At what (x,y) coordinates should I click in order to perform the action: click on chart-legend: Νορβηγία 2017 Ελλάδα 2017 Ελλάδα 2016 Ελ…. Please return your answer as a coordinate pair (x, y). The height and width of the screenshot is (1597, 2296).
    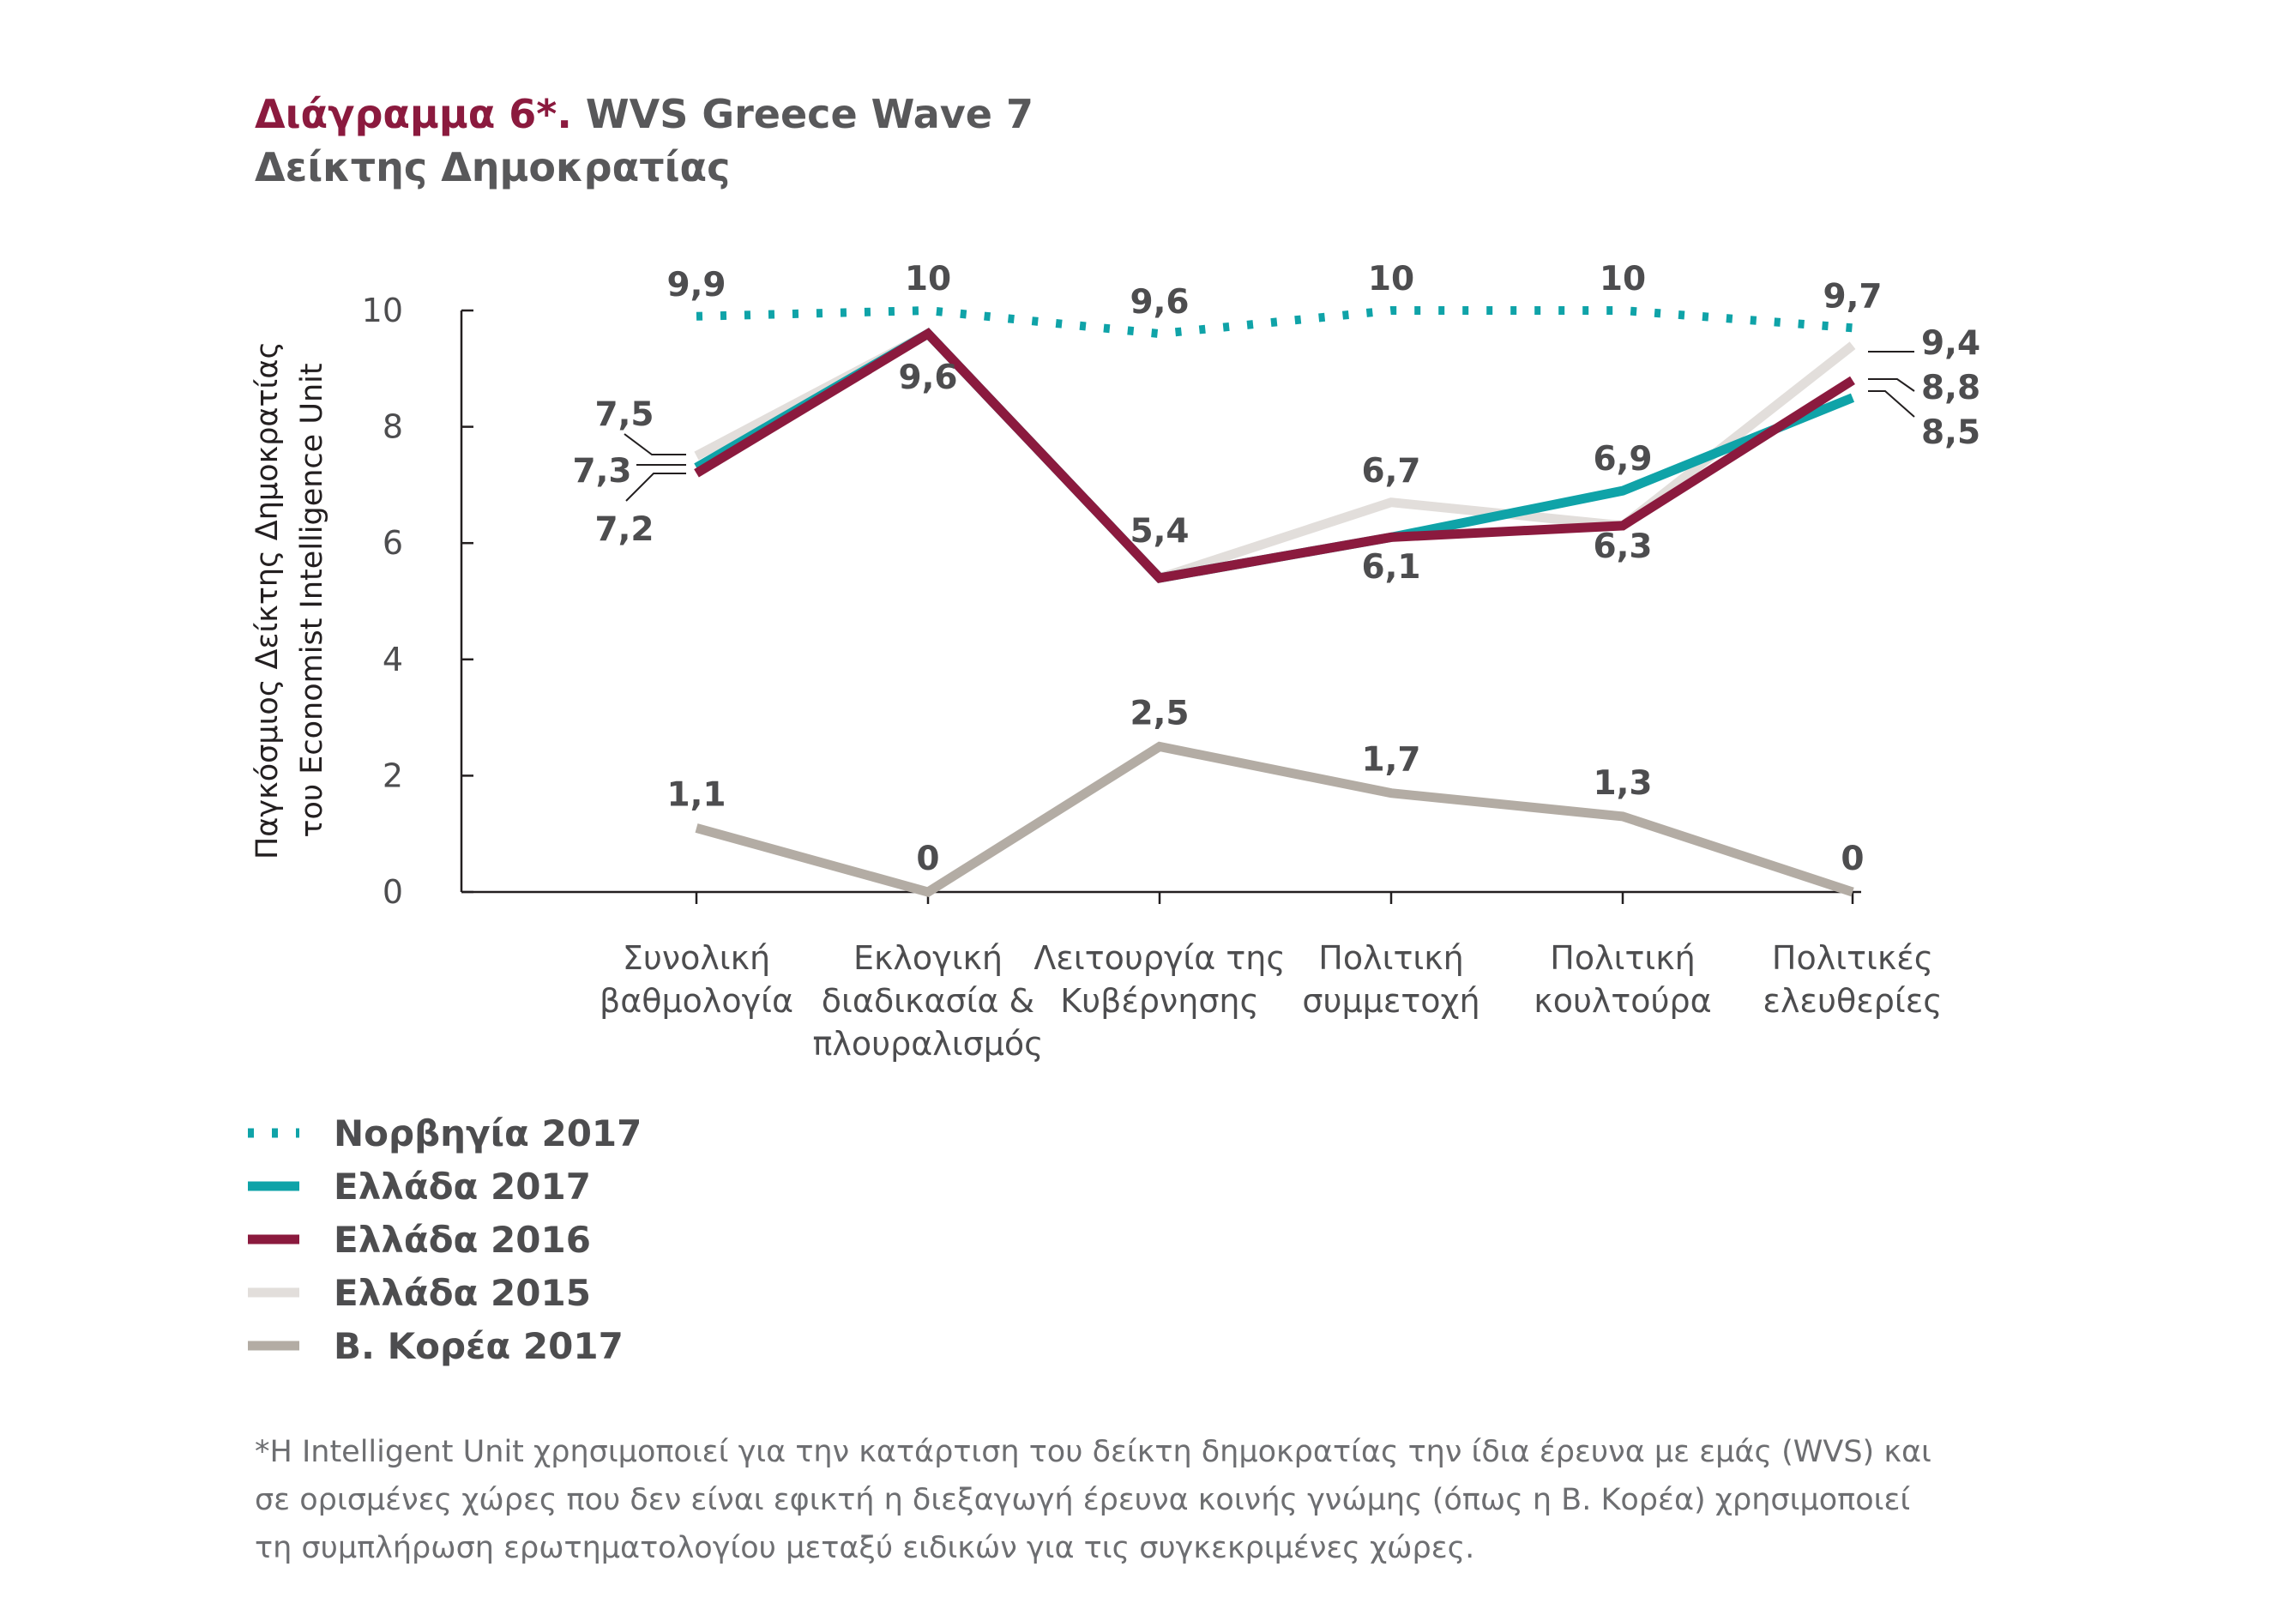
    Looking at the image, I should click on (443, 1239).